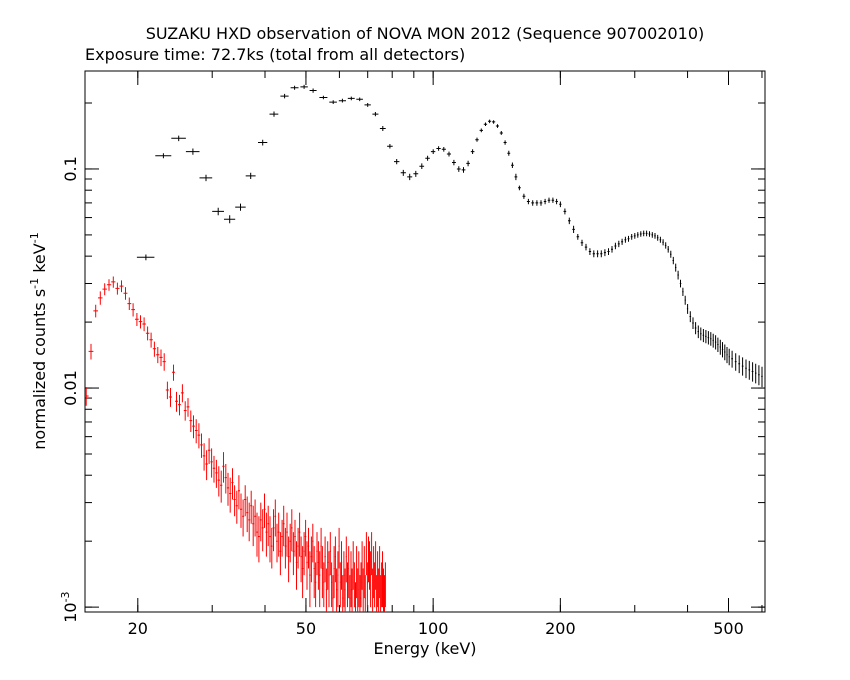 This screenshot has width=850, height=680. I want to click on x-tick-label: 50, so click(306, 628).